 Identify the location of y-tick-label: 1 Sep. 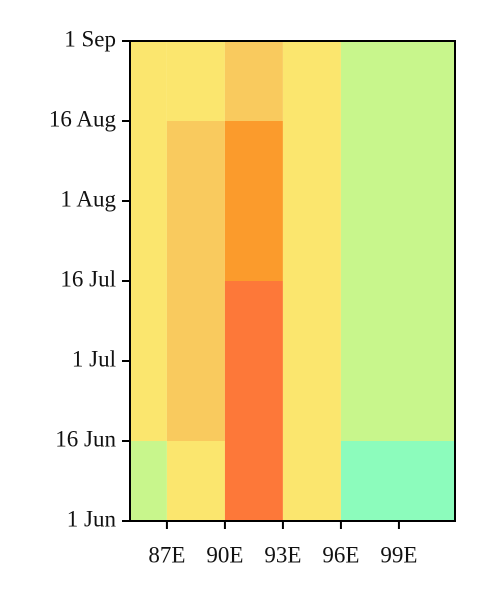
(90, 38).